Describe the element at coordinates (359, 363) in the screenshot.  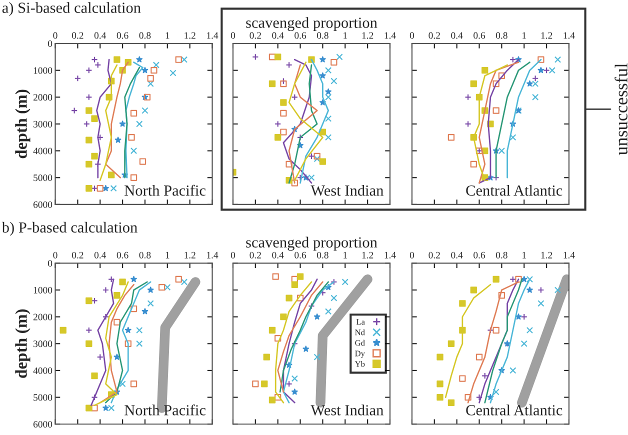
I see `legend-label: Yb` at that location.